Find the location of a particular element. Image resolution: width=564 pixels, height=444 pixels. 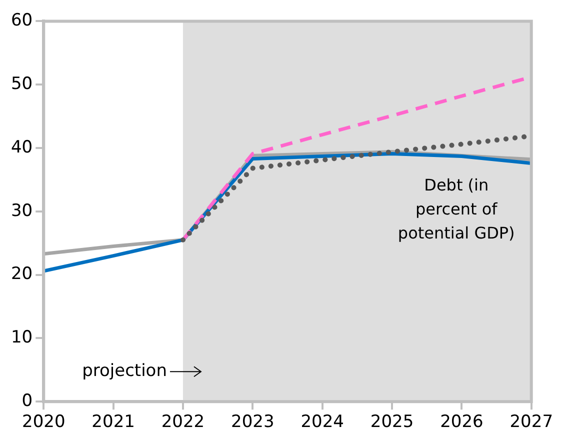

band-label: projection is located at coordinates (124, 371).